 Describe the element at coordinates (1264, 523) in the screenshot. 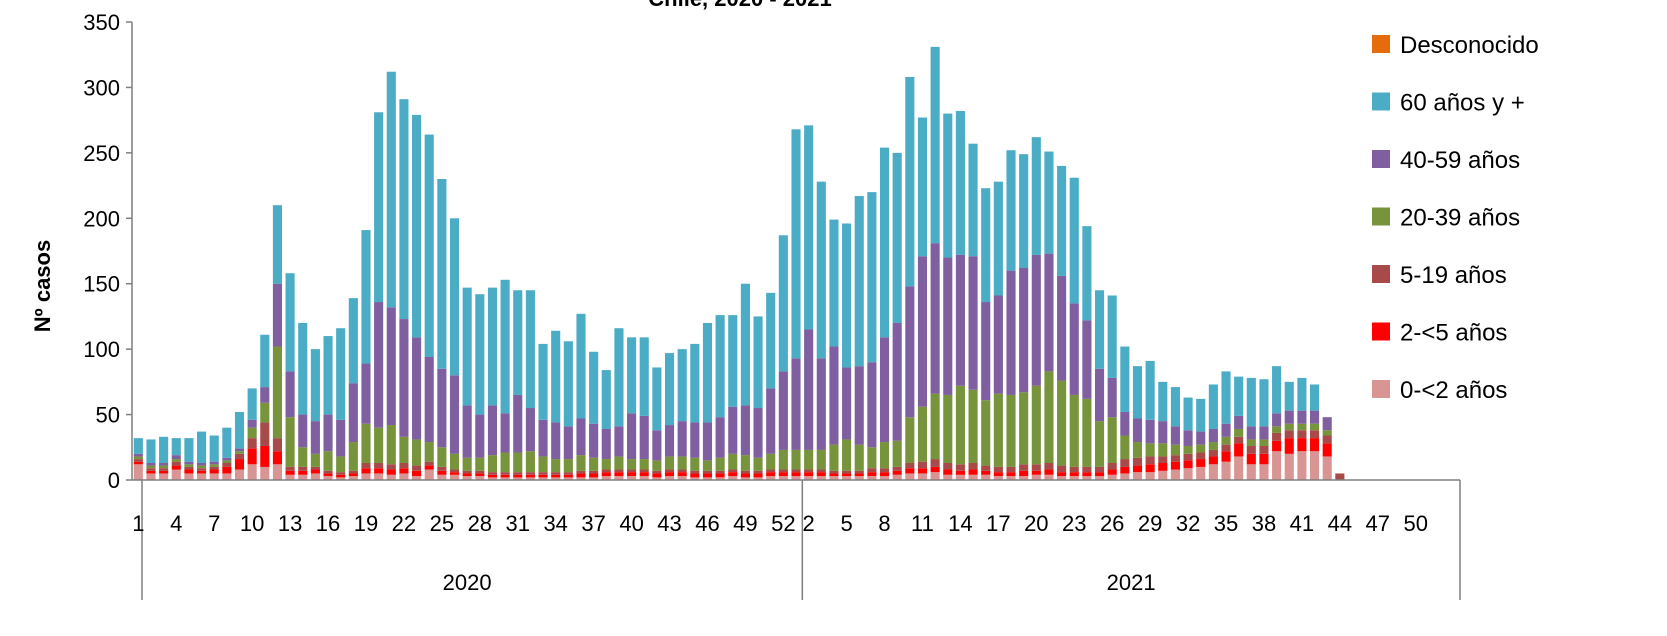

I see `x-tick-label: 38` at that location.